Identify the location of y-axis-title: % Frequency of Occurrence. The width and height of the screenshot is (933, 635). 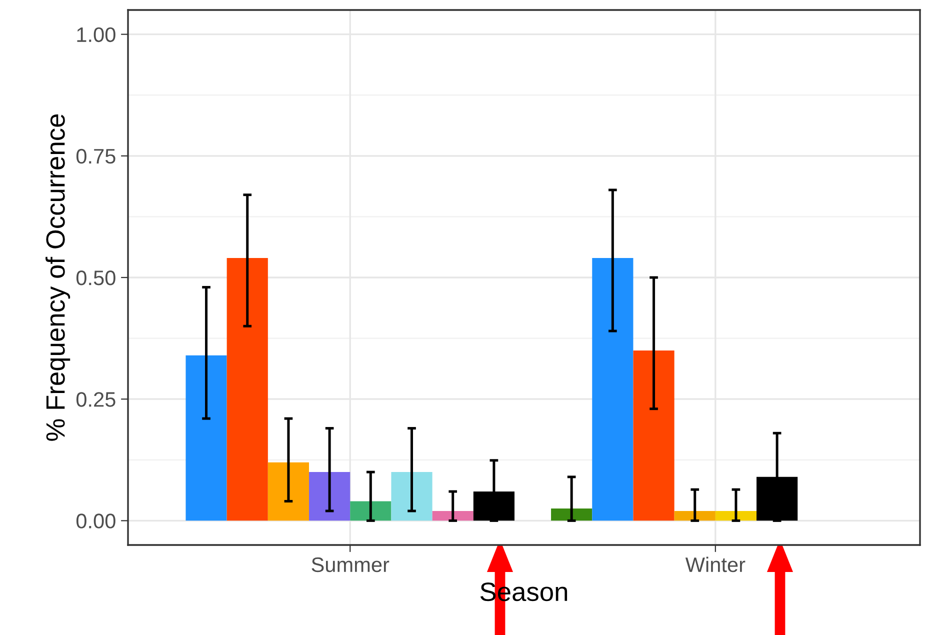
(58, 277).